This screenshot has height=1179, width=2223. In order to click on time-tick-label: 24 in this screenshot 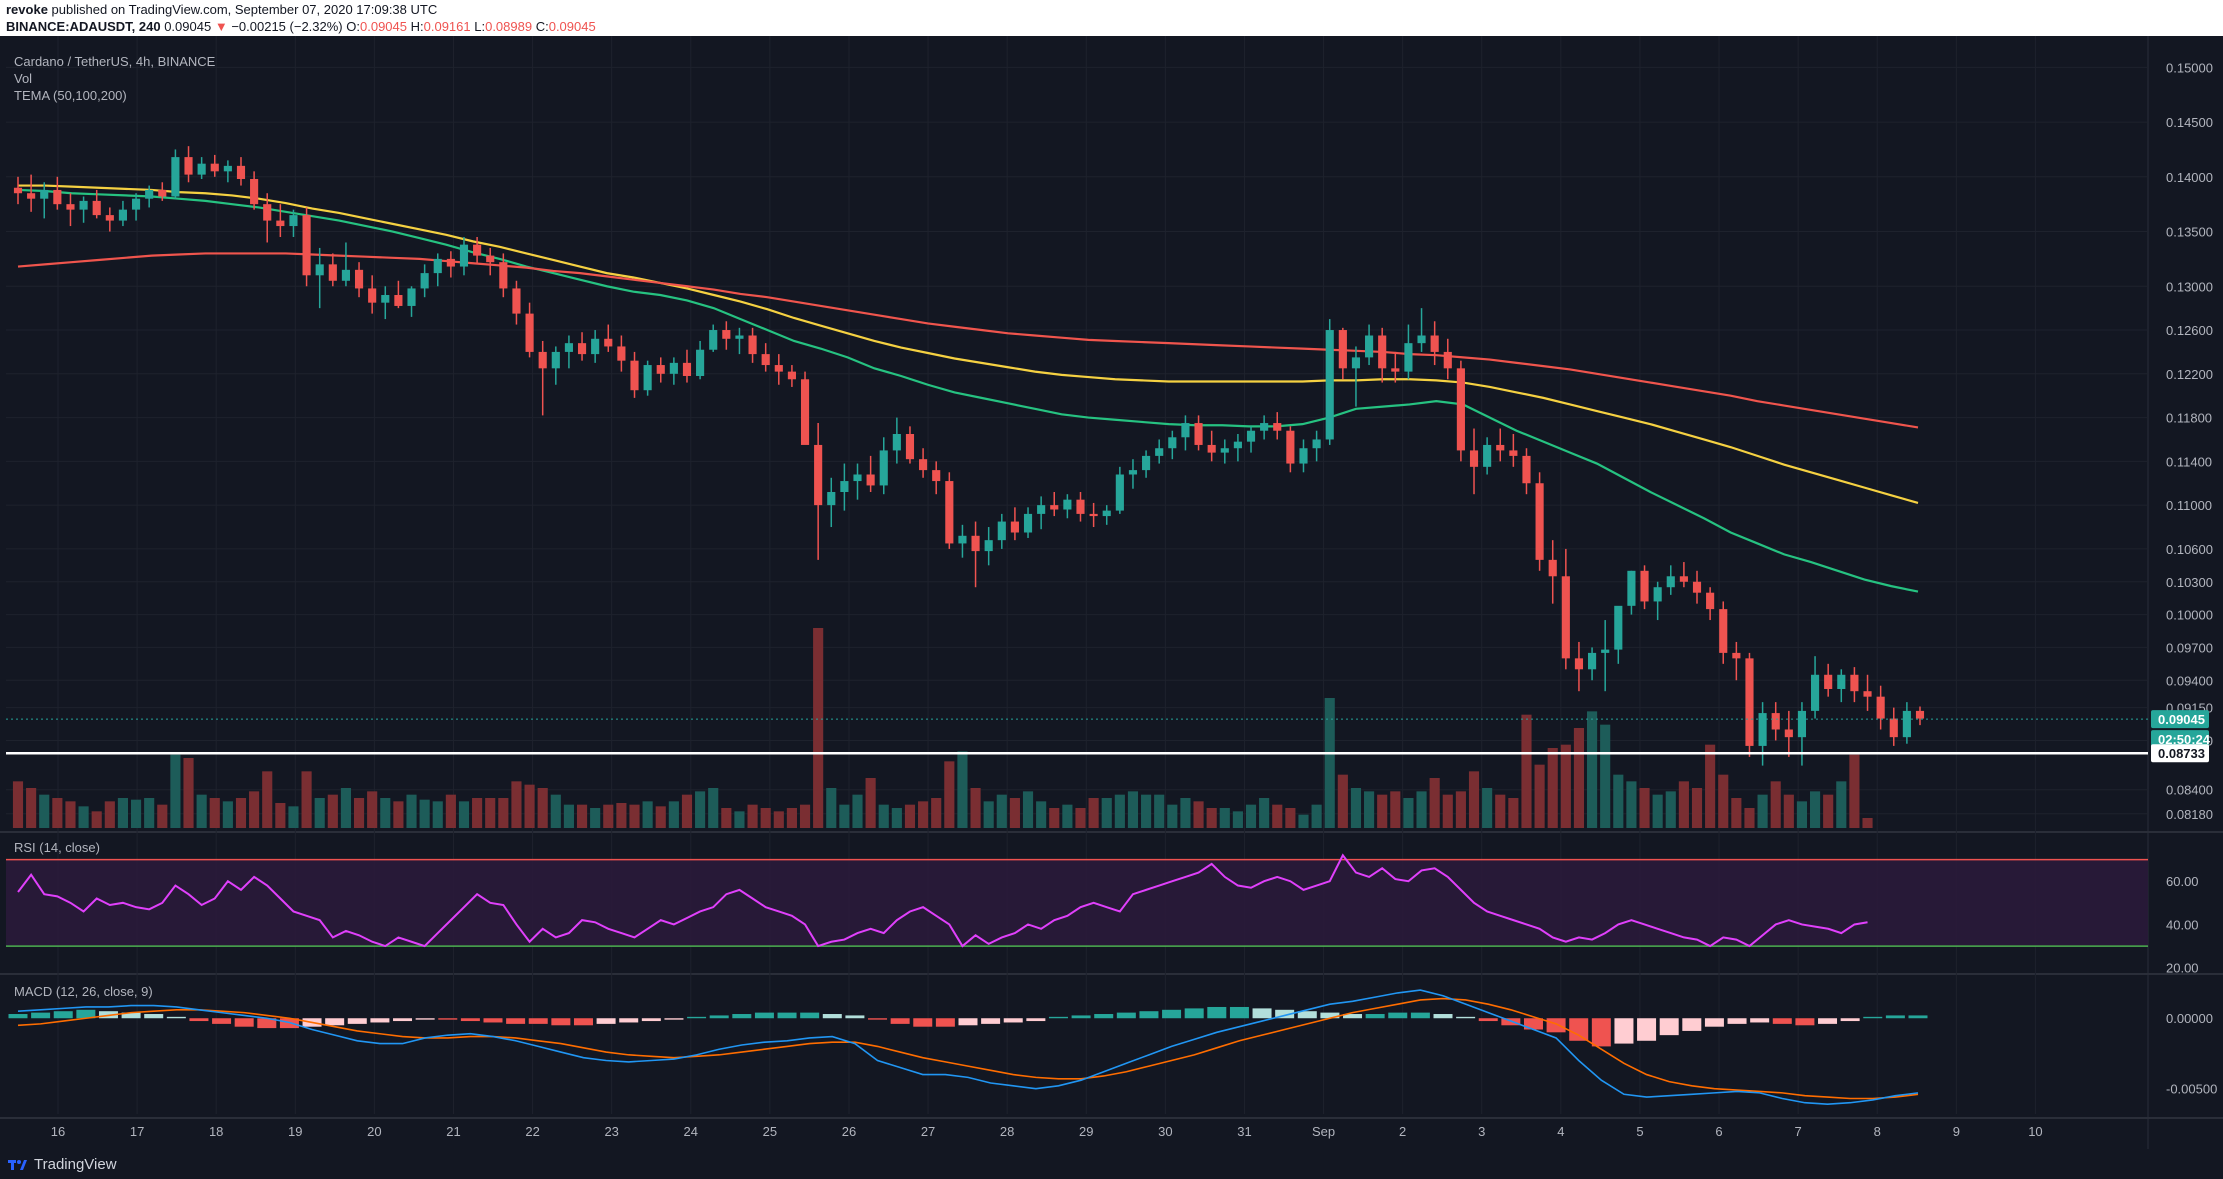, I will do `click(691, 1131)`.